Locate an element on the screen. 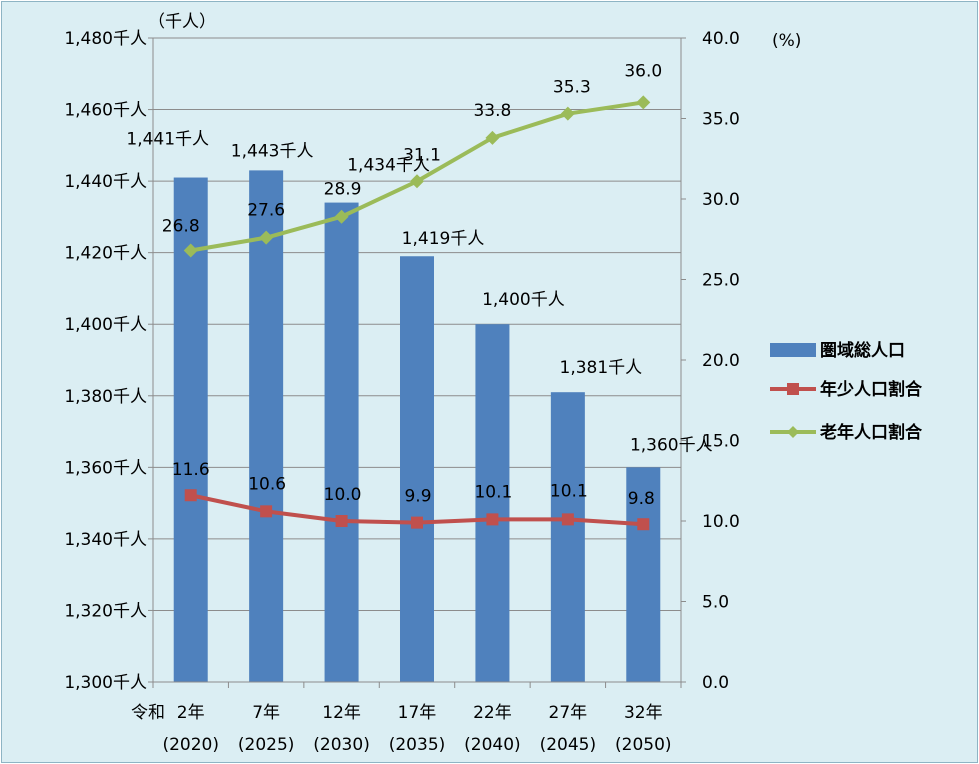  right-tick-label: 30.0 is located at coordinates (721, 200).